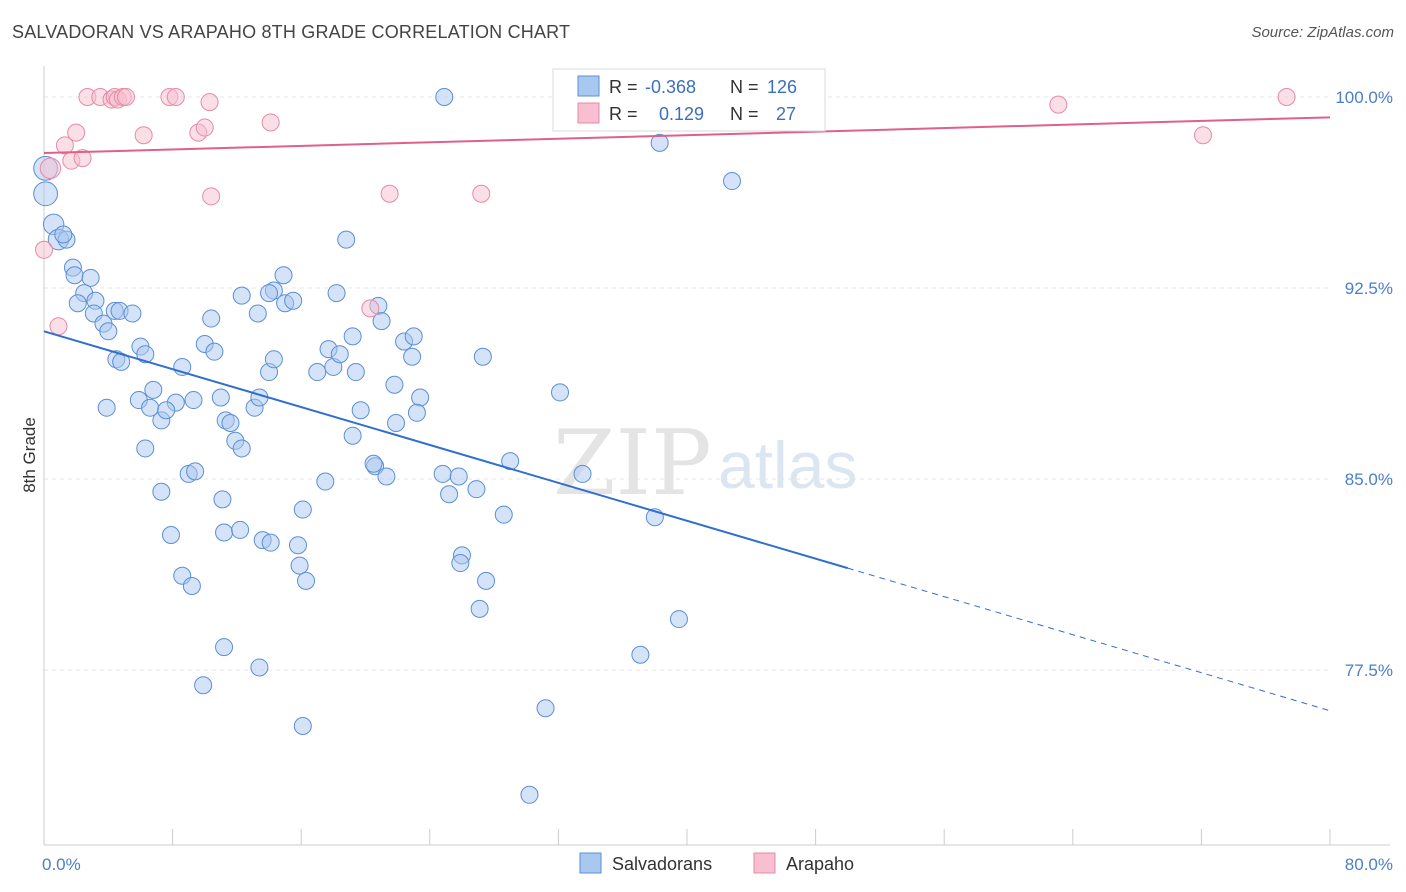 The height and width of the screenshot is (892, 1406). I want to click on legend-n-label-1: N =, so click(744, 87).